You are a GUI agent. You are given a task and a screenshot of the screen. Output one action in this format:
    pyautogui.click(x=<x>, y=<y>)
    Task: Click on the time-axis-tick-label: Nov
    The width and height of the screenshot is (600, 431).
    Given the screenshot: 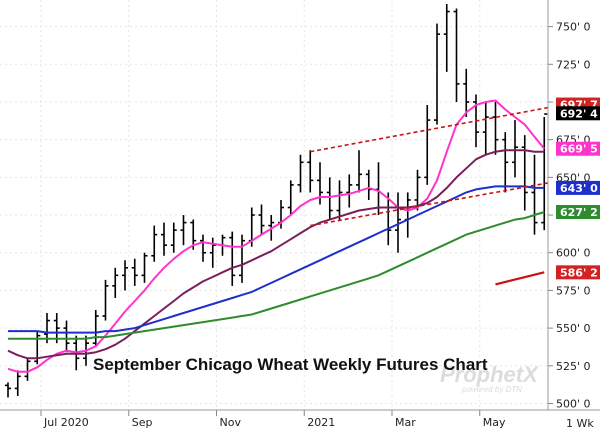 What is the action you would take?
    pyautogui.click(x=231, y=422)
    